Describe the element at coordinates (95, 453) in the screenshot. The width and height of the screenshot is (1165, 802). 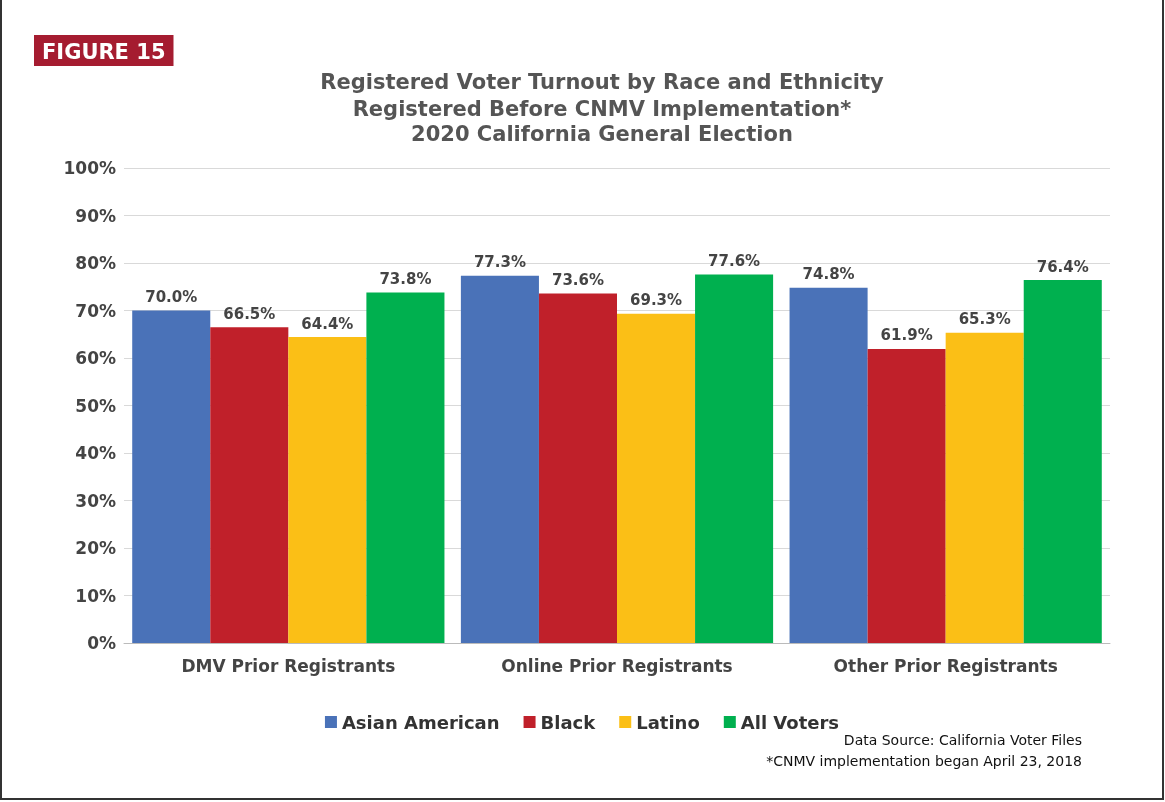
I see `y-tick-label: 40%` at that location.